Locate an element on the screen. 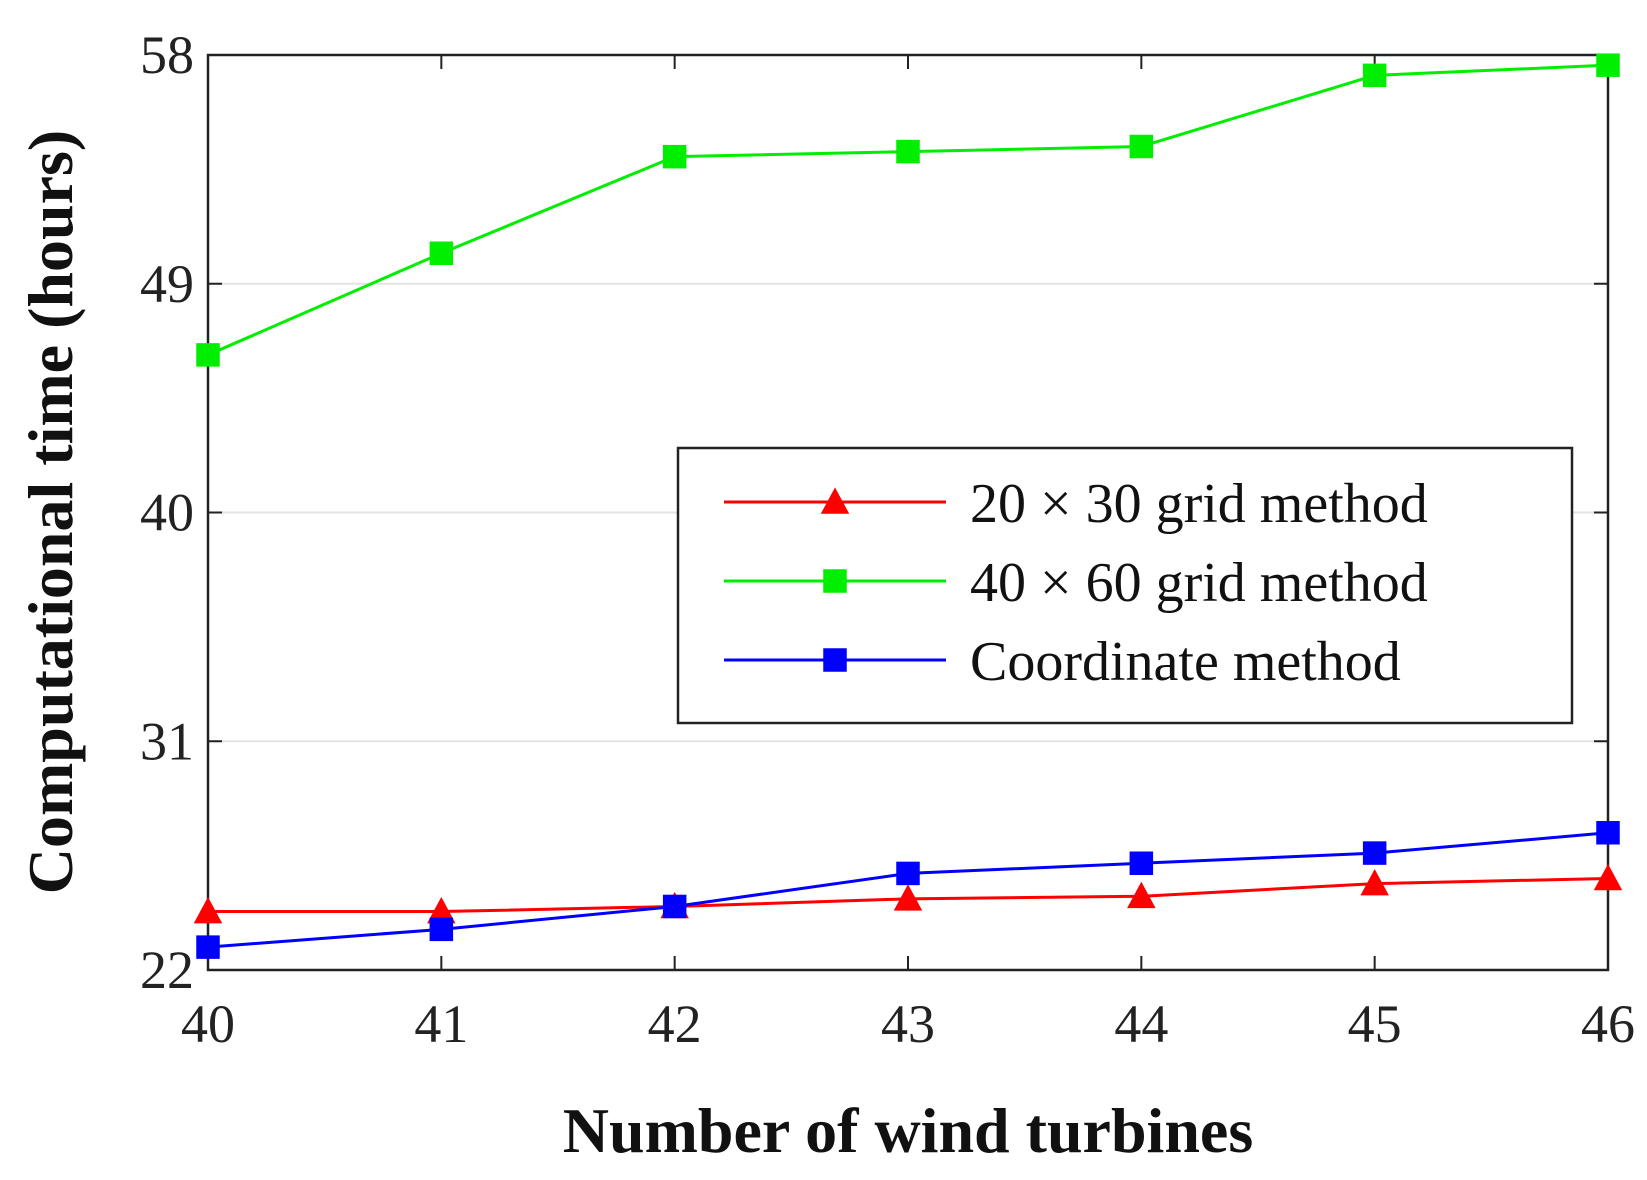  legend-label: 40 × 60 grid method is located at coordinates (1199, 583).